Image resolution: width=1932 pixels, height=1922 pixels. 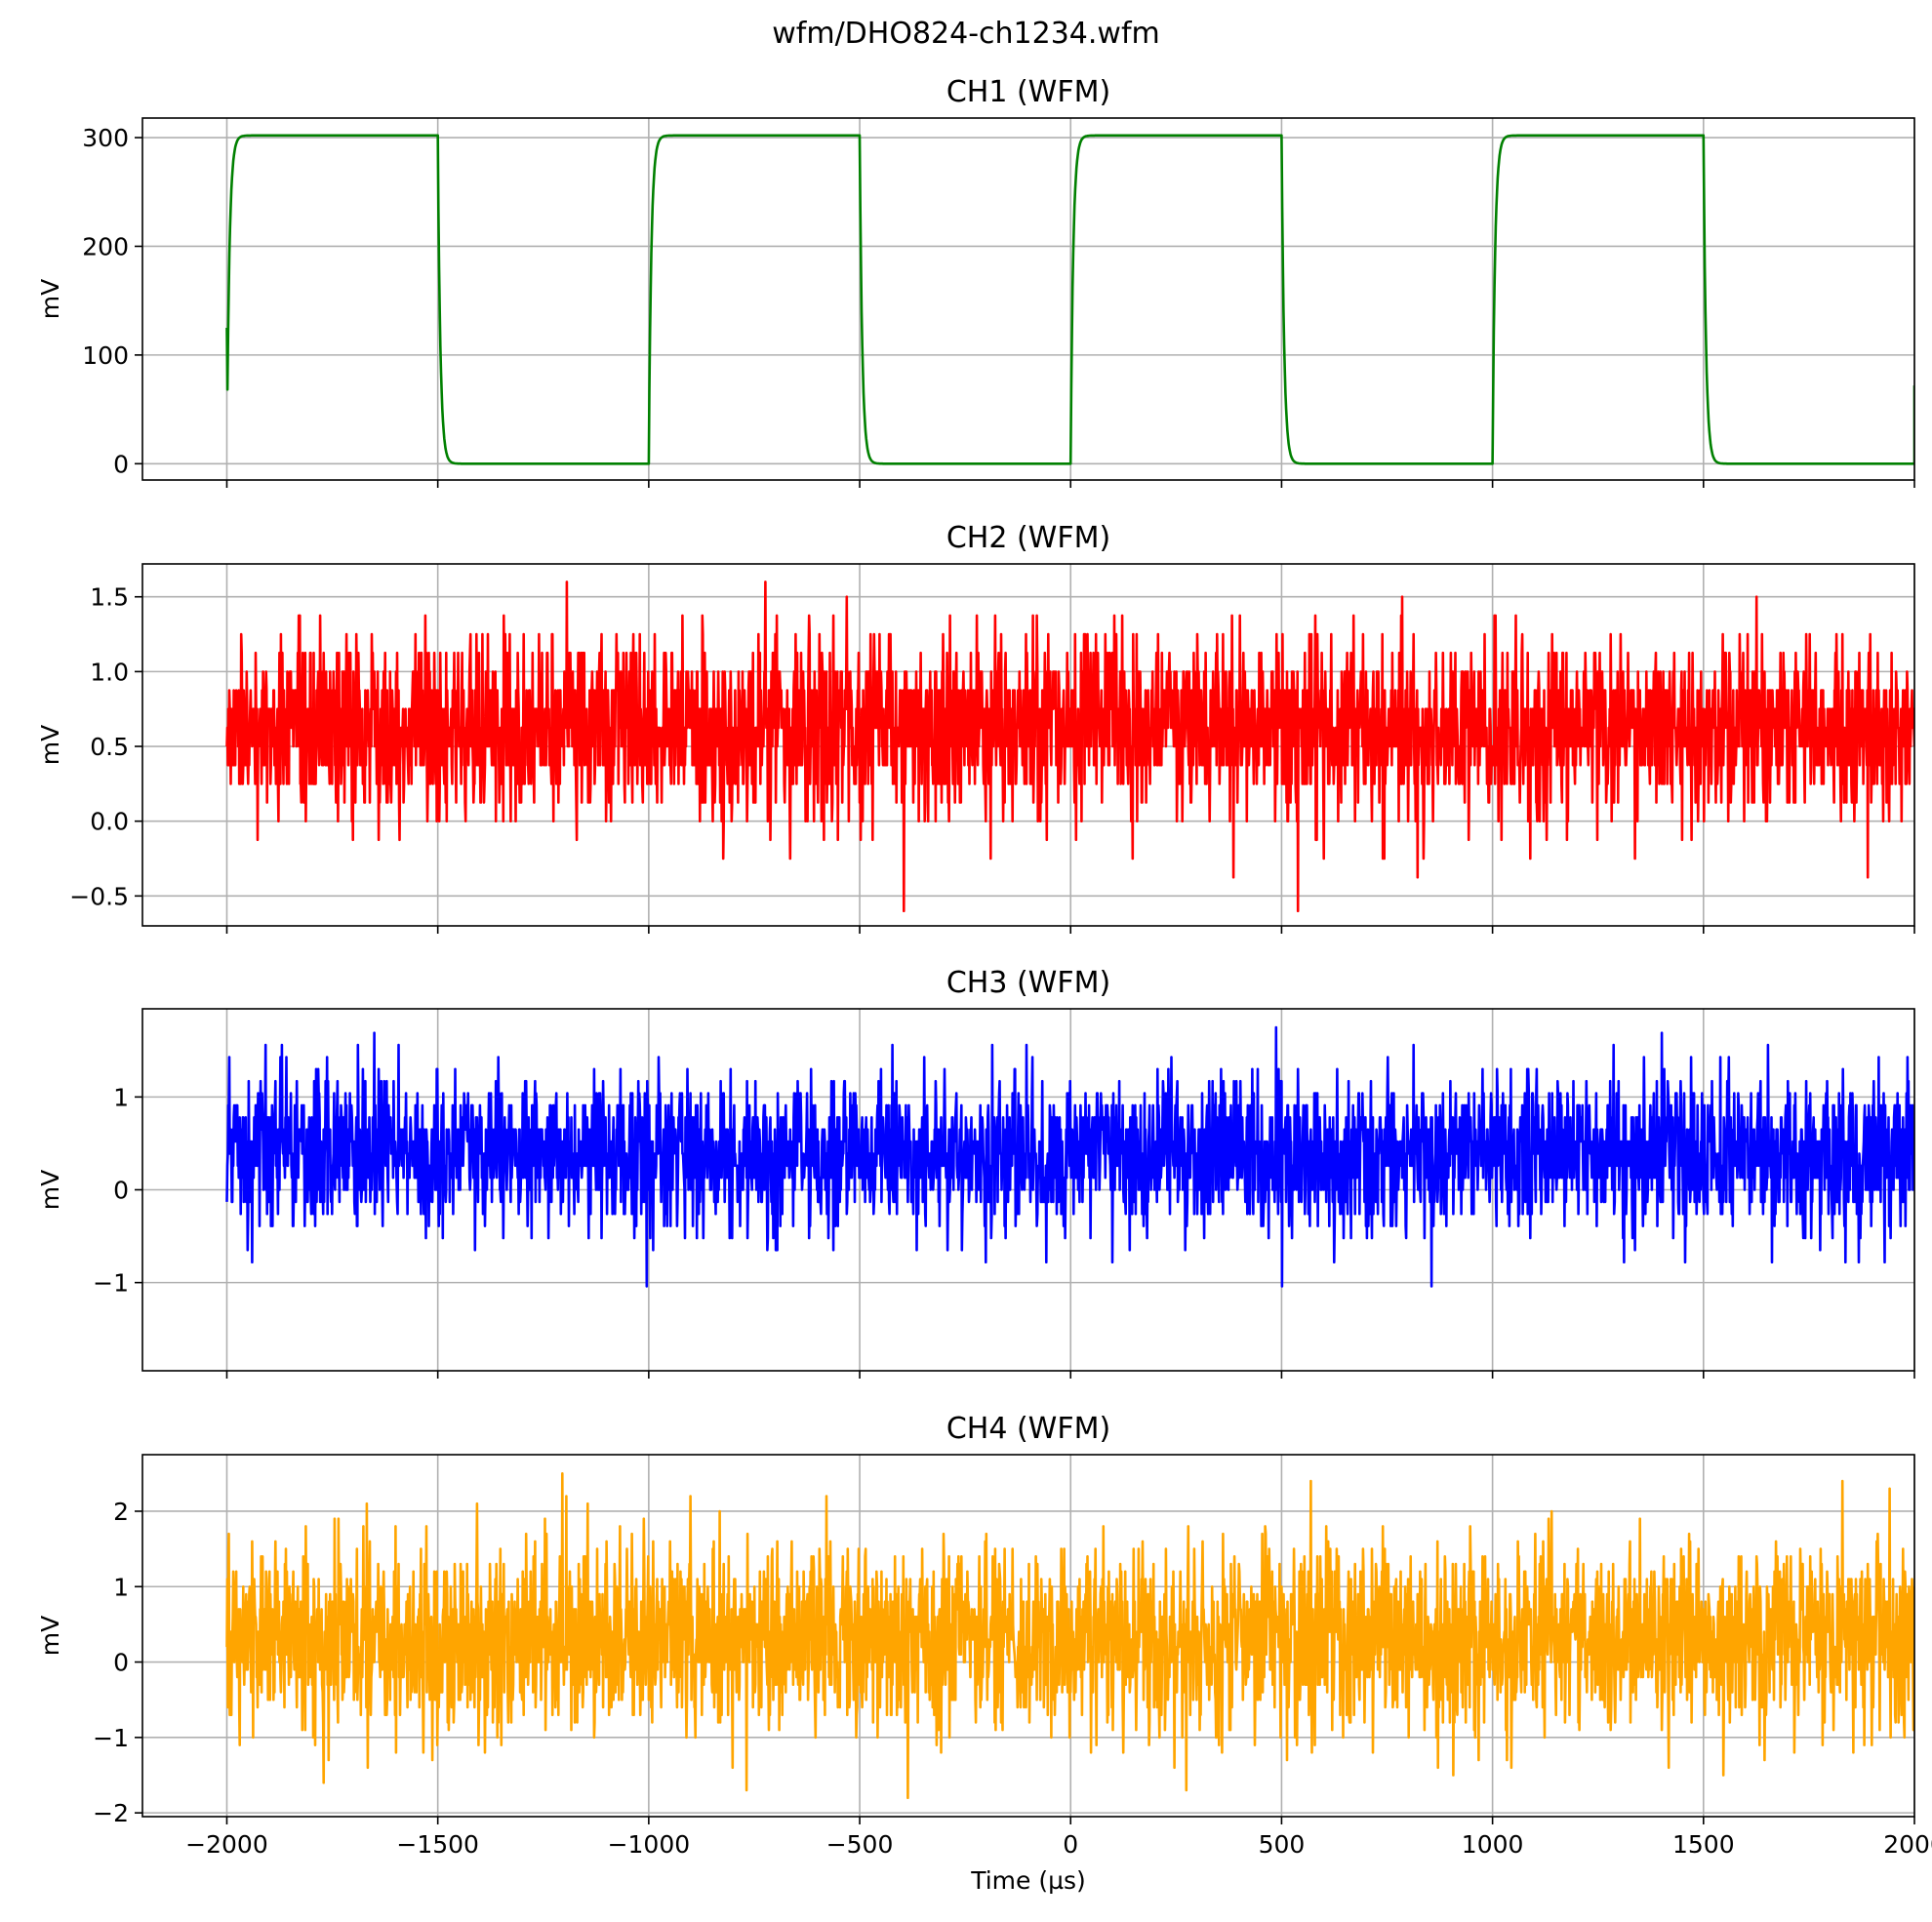 I want to click on y-axis: −1 0 1, so click(x=117, y=1190).